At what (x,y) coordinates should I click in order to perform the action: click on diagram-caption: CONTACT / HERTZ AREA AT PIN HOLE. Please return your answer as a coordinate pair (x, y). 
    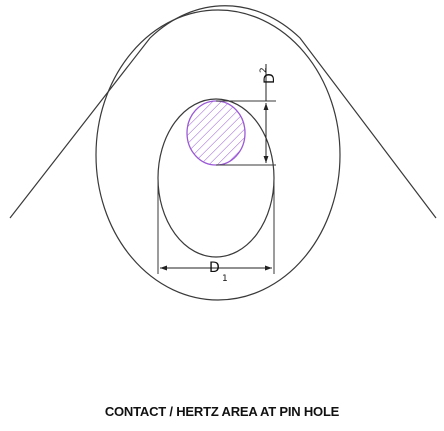
    Looking at the image, I should click on (222, 411).